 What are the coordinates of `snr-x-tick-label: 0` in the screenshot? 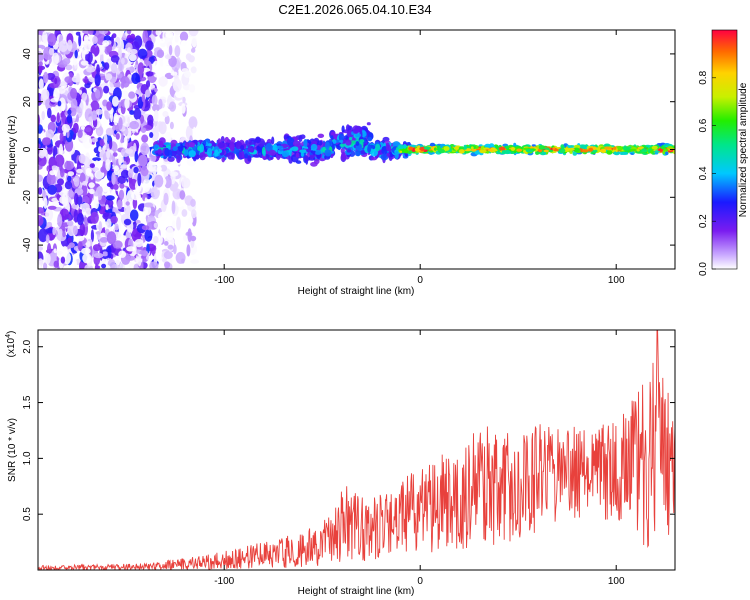 It's located at (420, 581).